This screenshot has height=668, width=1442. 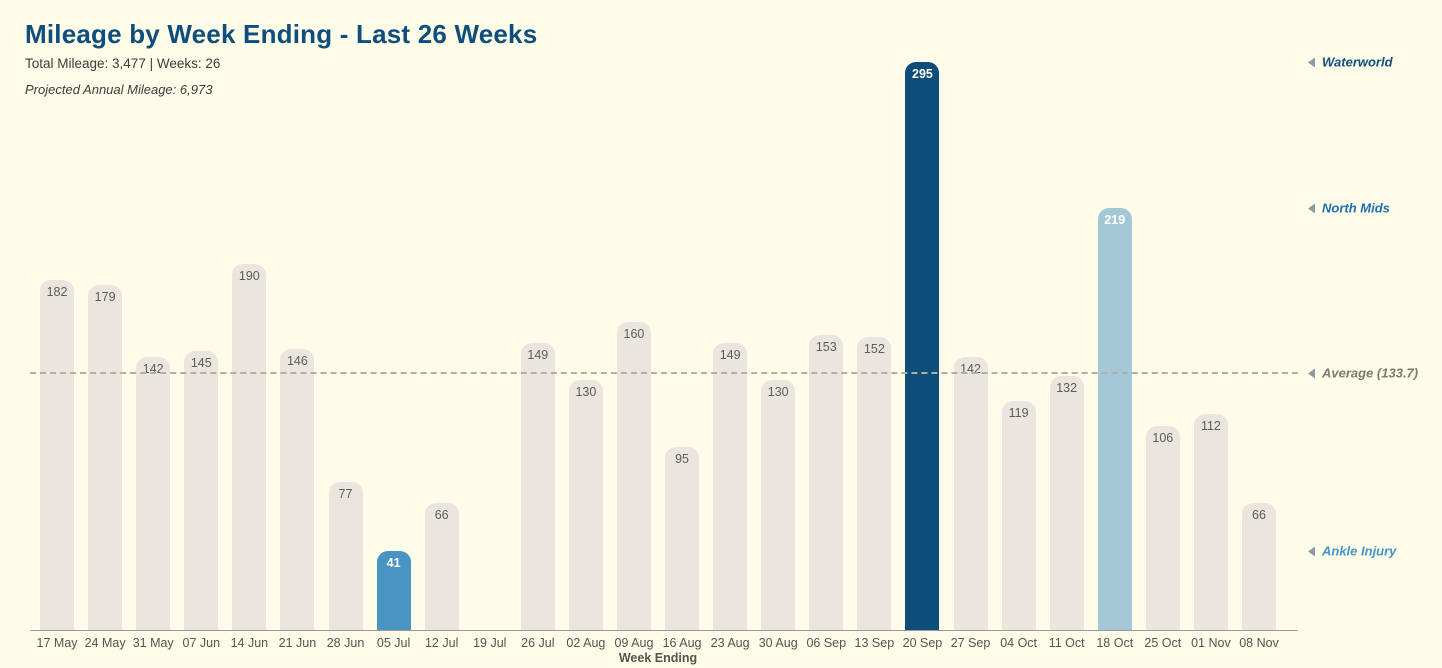 What do you see at coordinates (1067, 346) in the screenshot?
I see `bar-column: 132` at bounding box center [1067, 346].